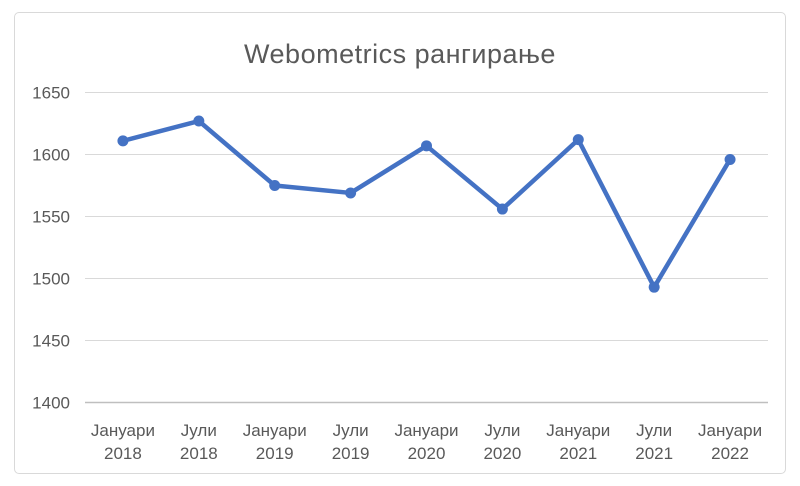 This screenshot has width=800, height=486. What do you see at coordinates (51, 403) in the screenshot?
I see `y-tick-label: 1400` at bounding box center [51, 403].